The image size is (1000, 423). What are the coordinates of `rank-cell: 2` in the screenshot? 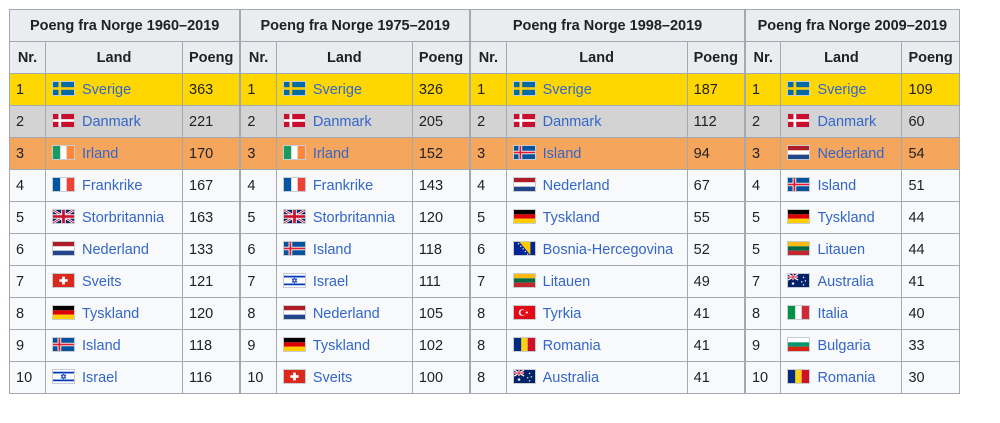 It's located at (258, 121).